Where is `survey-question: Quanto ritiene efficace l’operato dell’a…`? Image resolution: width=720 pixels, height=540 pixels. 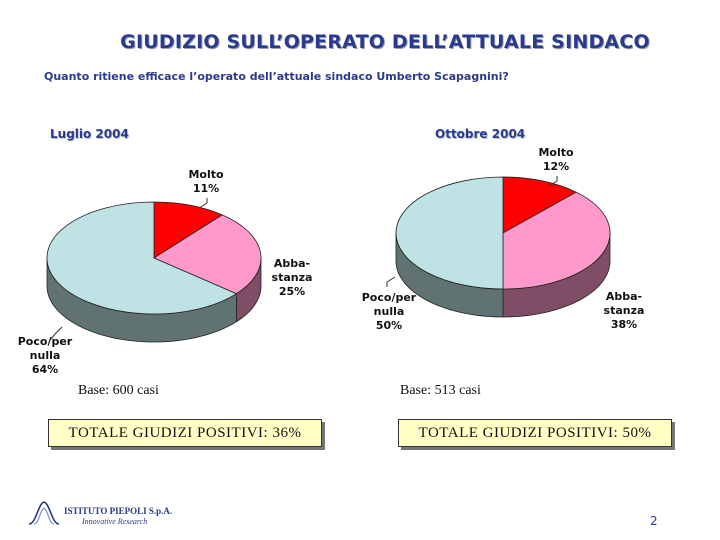 survey-question: Quanto ritiene efficace l’operato dell’a… is located at coordinates (276, 76).